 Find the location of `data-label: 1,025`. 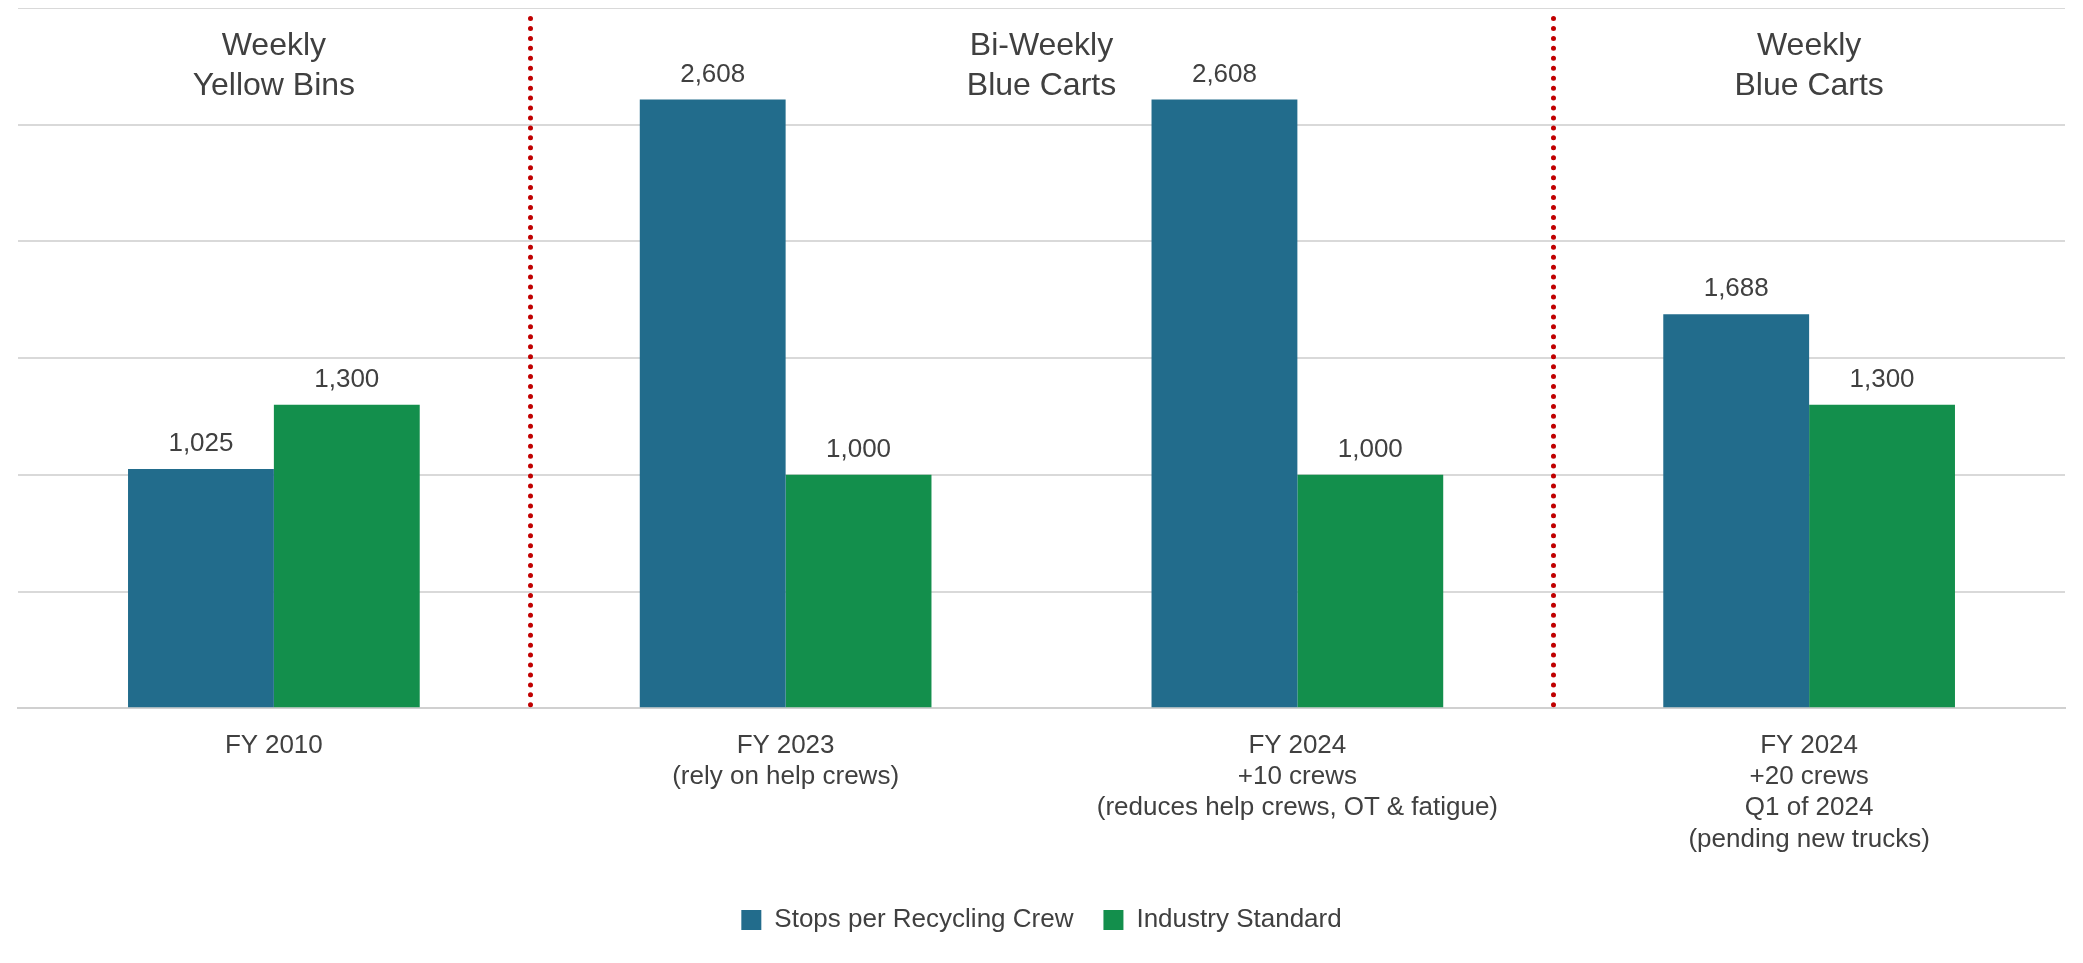

data-label: 1,025 is located at coordinates (201, 442).